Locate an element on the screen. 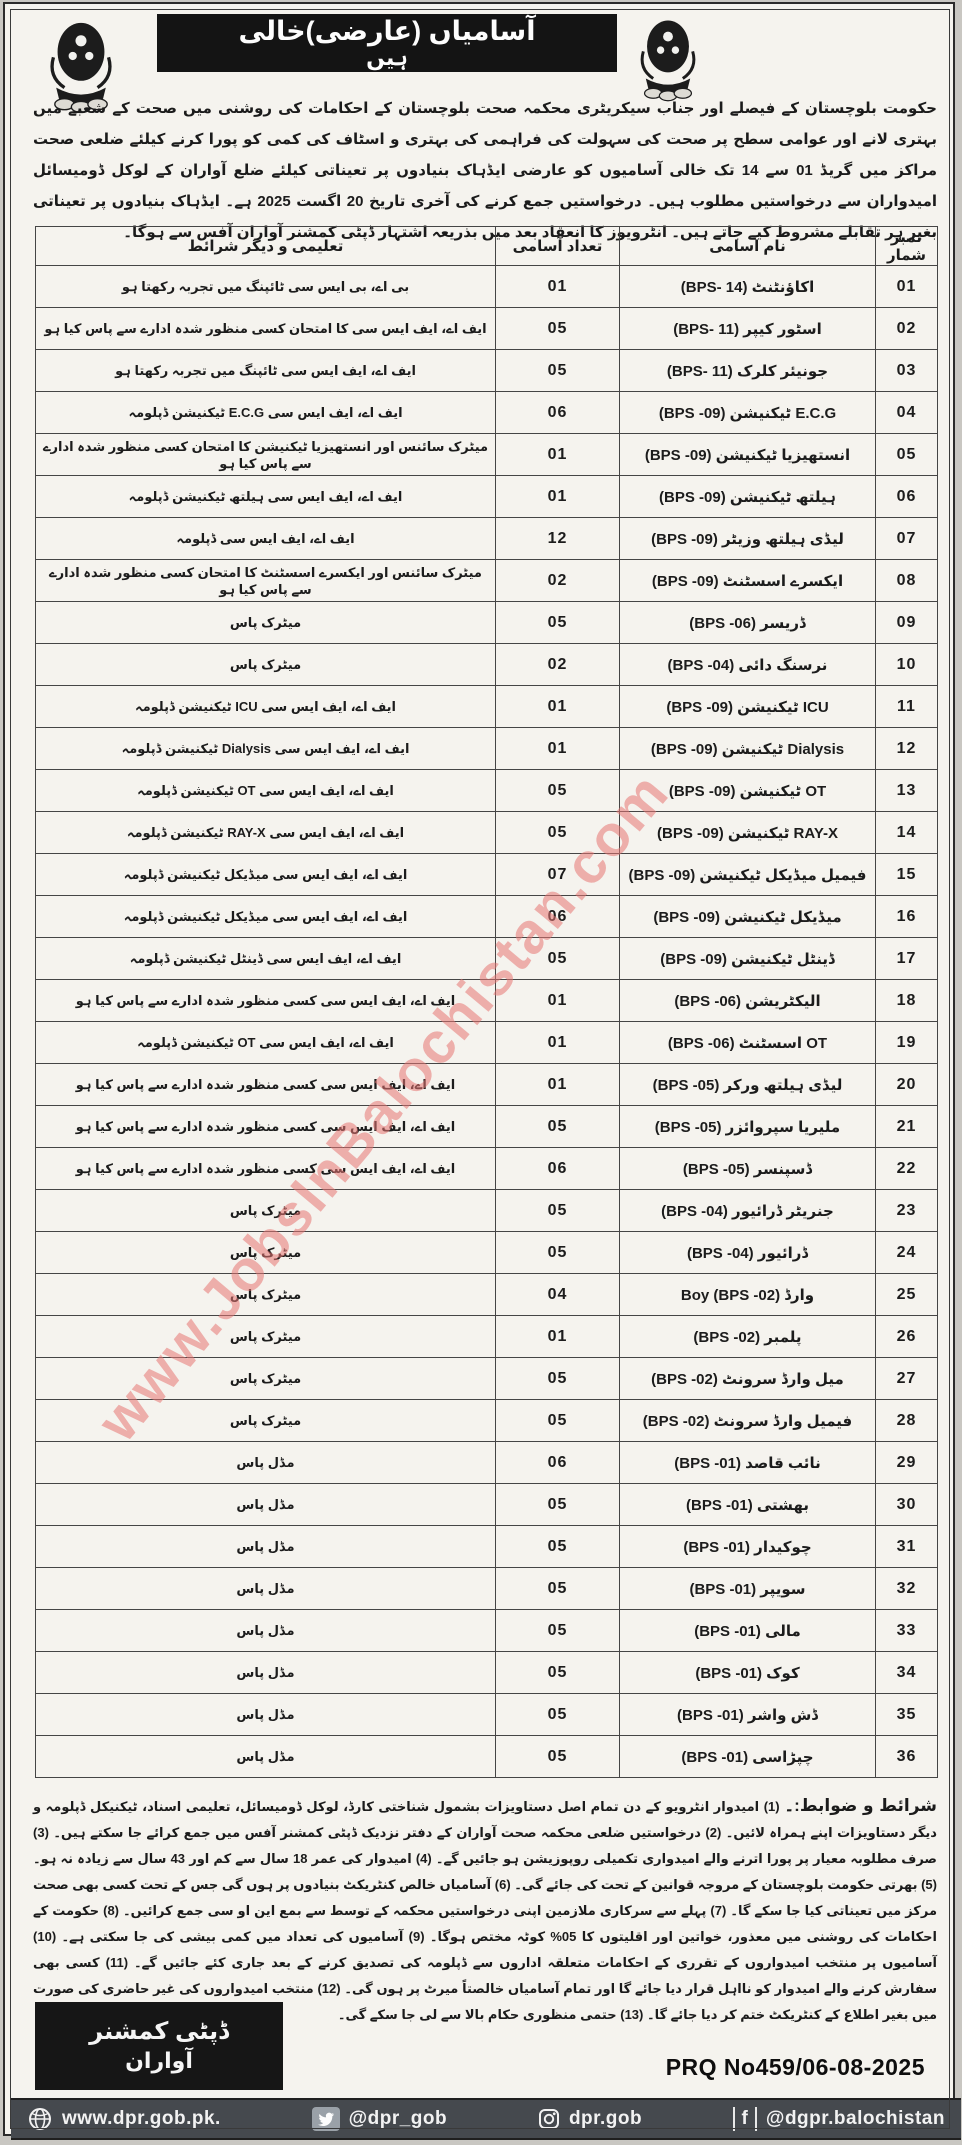 This screenshot has height=2145, width=962. serial-cell: 28 is located at coordinates (906, 1420).